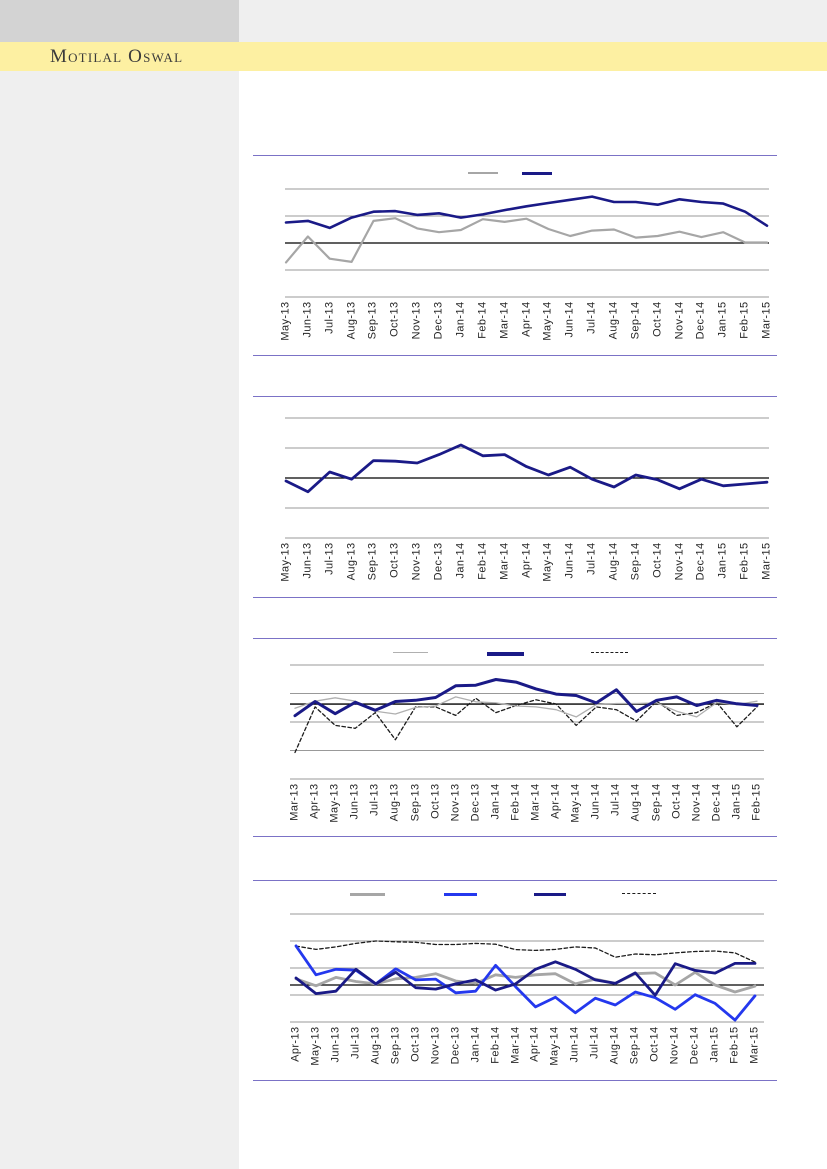 The height and width of the screenshot is (1169, 827). What do you see at coordinates (413, 56) in the screenshot?
I see `brand-bar: Motilal Oswal` at bounding box center [413, 56].